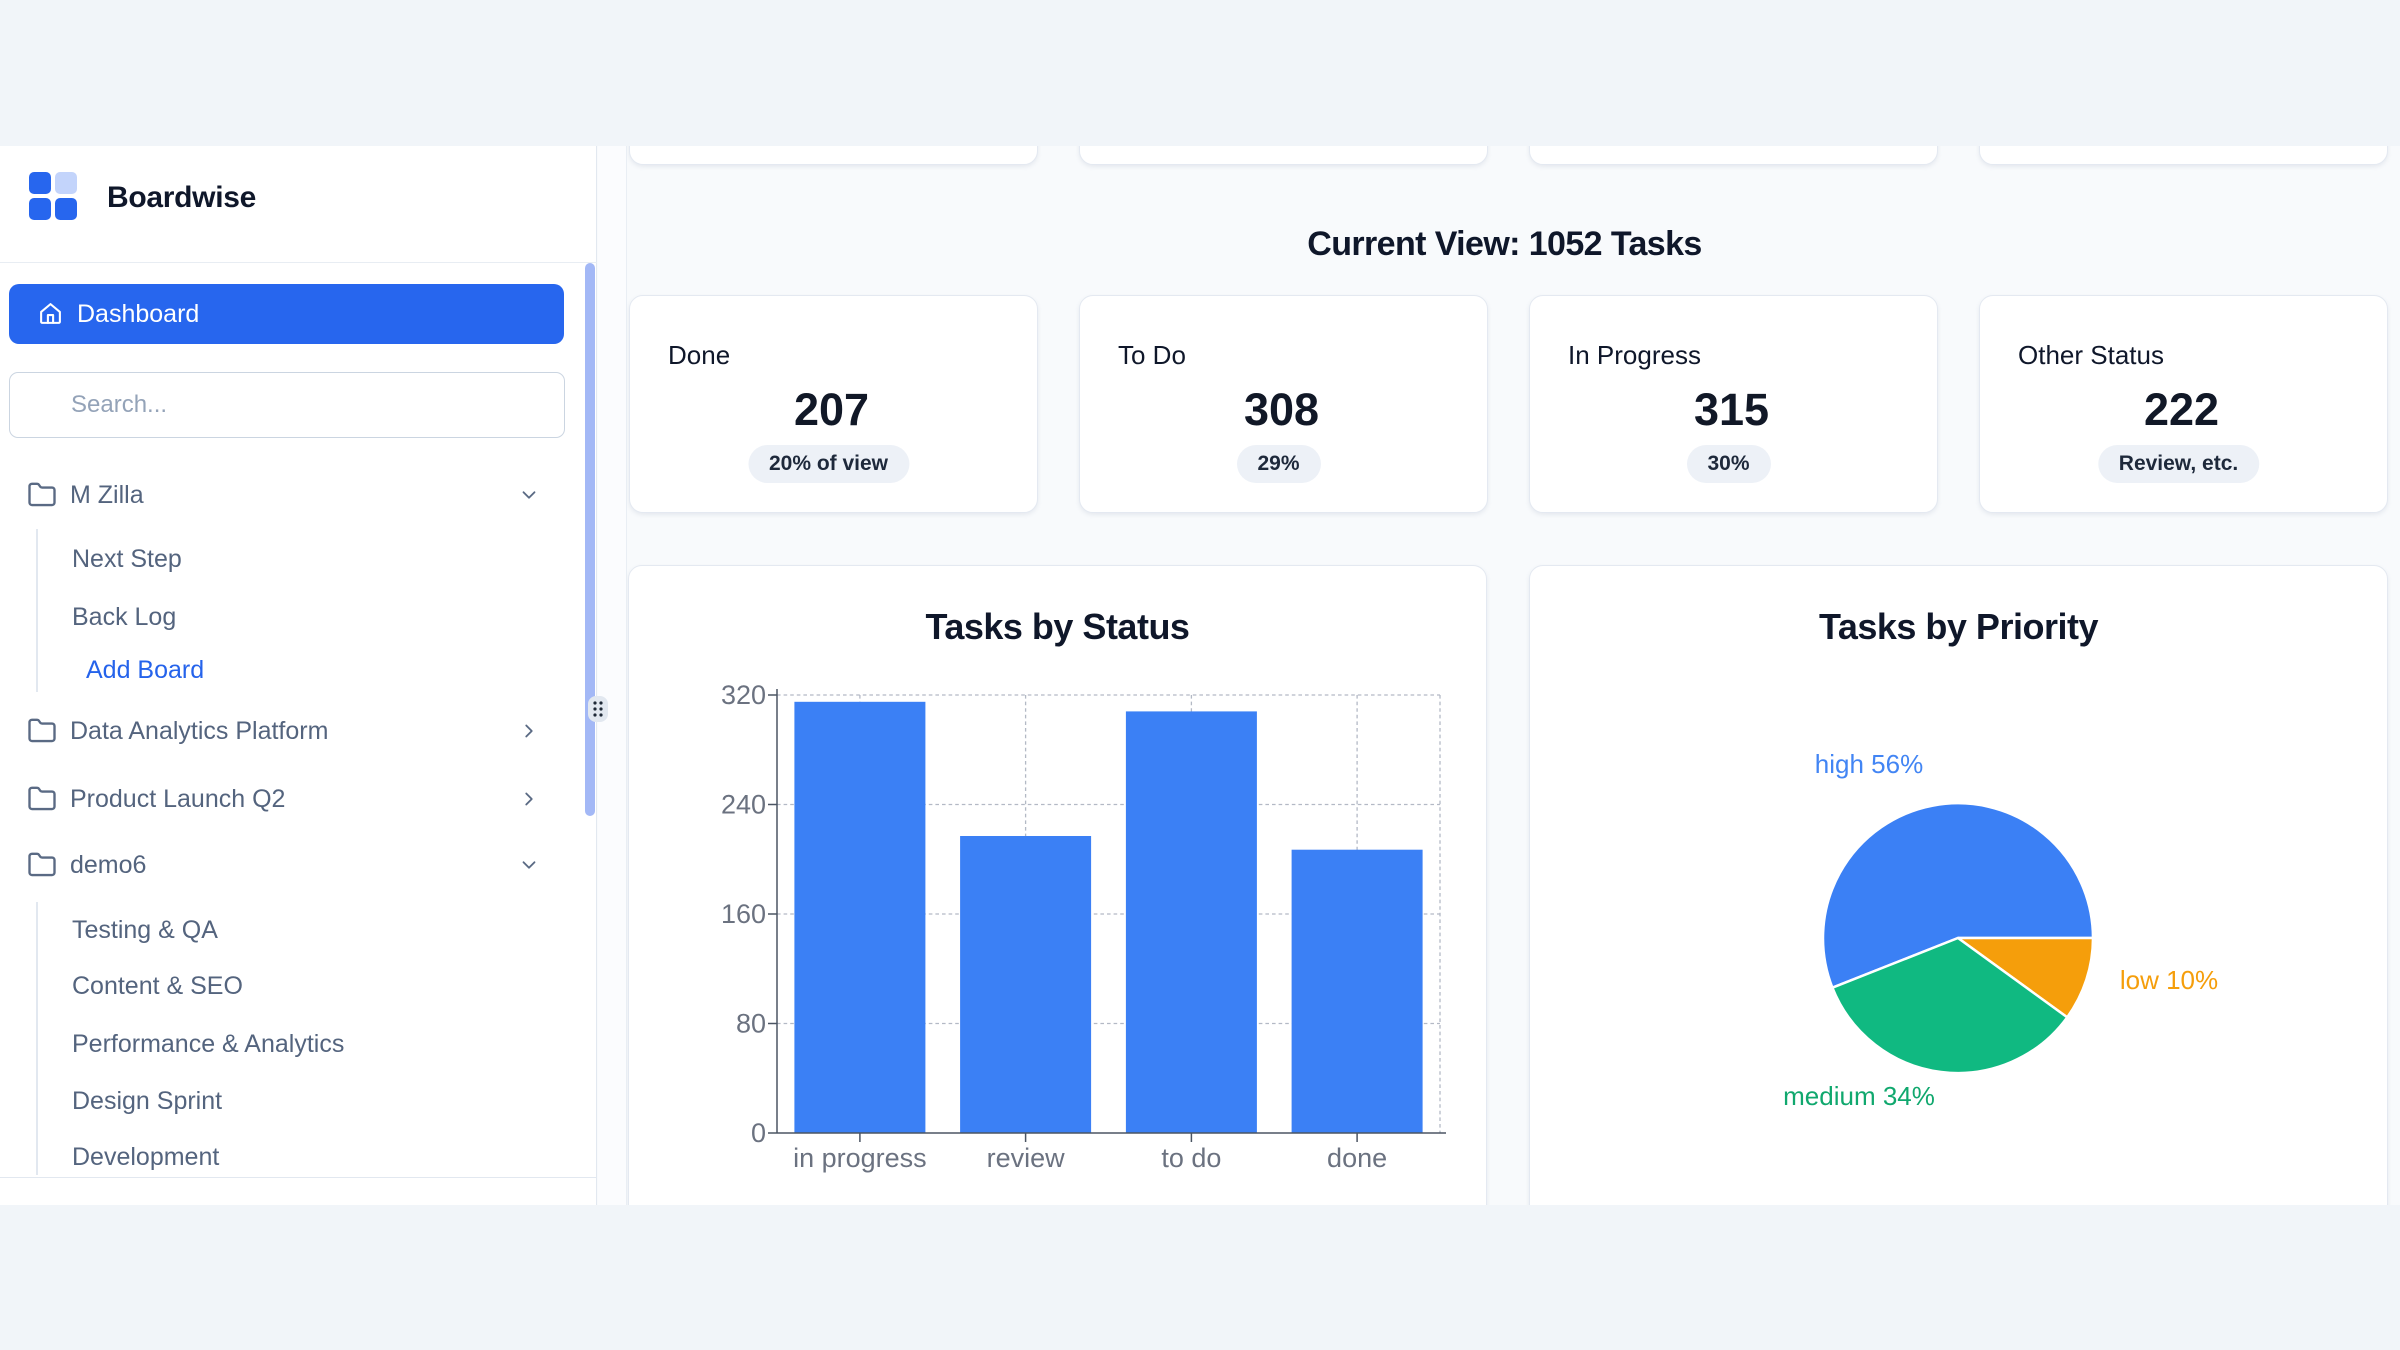 This screenshot has height=1350, width=2400. I want to click on svg-text: medium 34%, so click(1859, 1096).